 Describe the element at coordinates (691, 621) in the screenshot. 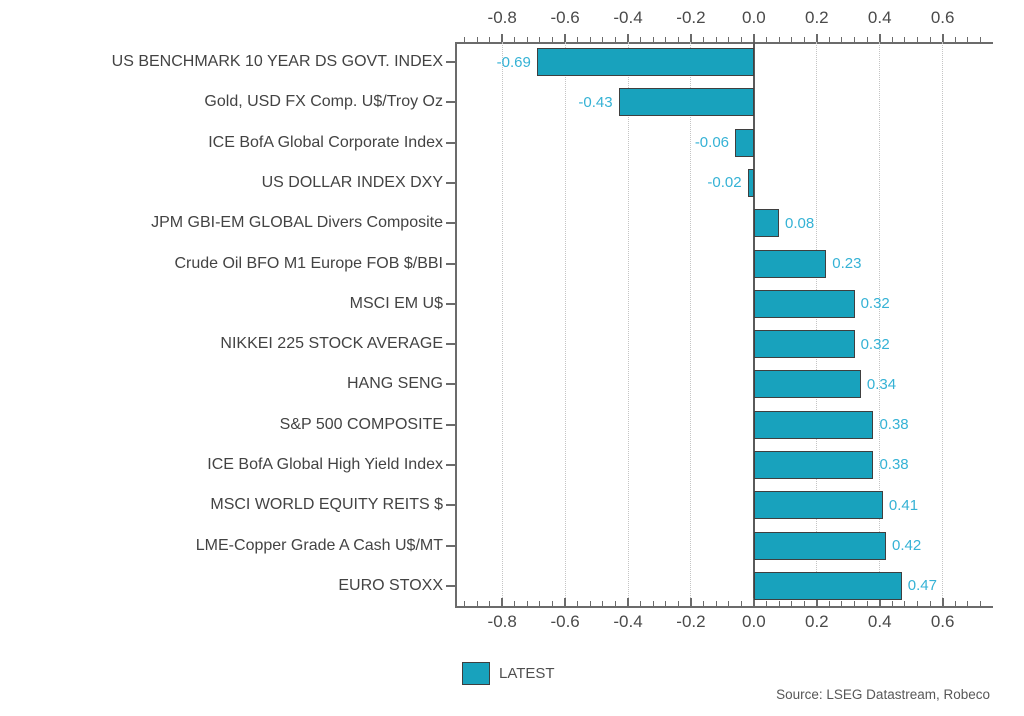

I see `x-tick-label: -0.2` at that location.